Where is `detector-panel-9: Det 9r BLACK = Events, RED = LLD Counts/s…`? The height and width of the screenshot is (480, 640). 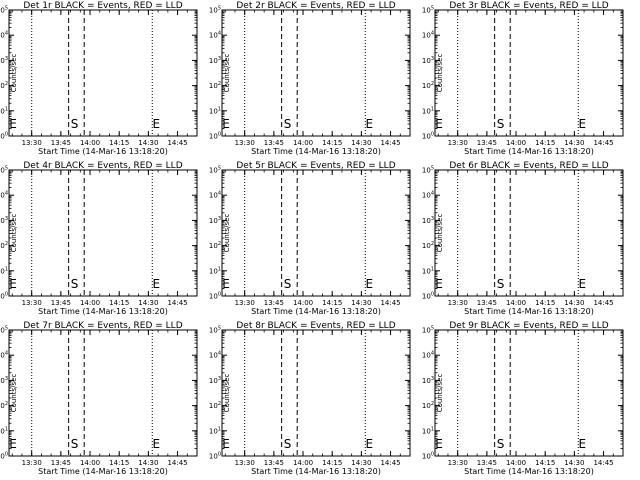 detector-panel-9: Det 9r BLACK = Events, RED = LLD Counts/s… is located at coordinates (530, 400).